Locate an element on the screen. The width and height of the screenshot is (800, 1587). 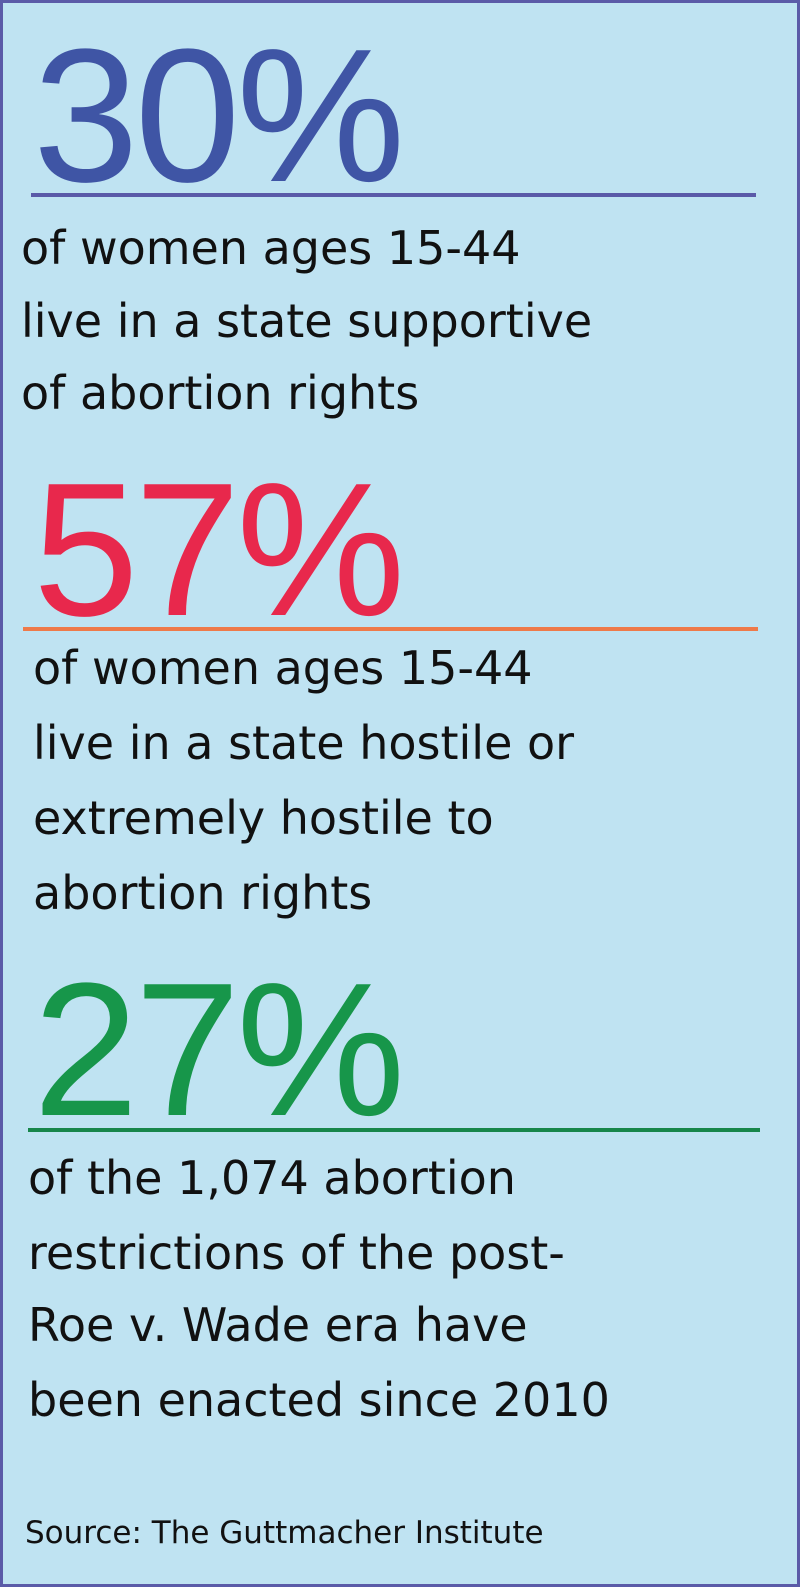
stat-description: restrictions of the post- is located at coordinates (296, 1253).